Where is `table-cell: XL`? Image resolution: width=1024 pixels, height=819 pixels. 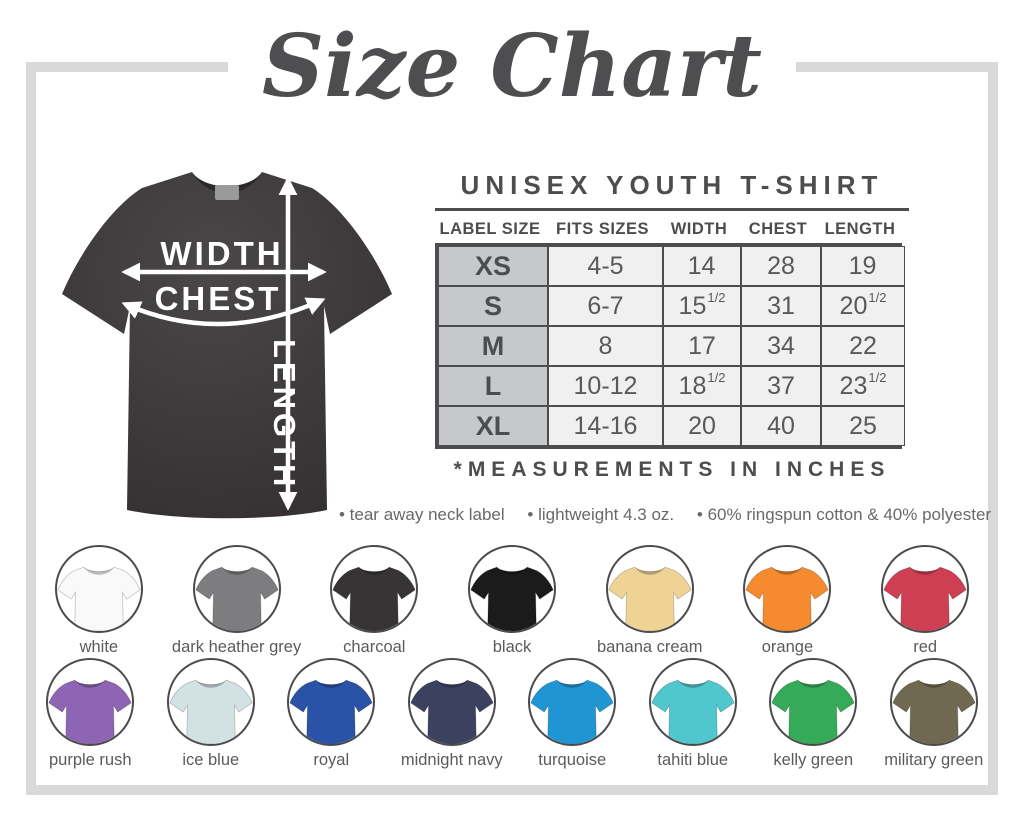
table-cell: XL is located at coordinates (493, 426).